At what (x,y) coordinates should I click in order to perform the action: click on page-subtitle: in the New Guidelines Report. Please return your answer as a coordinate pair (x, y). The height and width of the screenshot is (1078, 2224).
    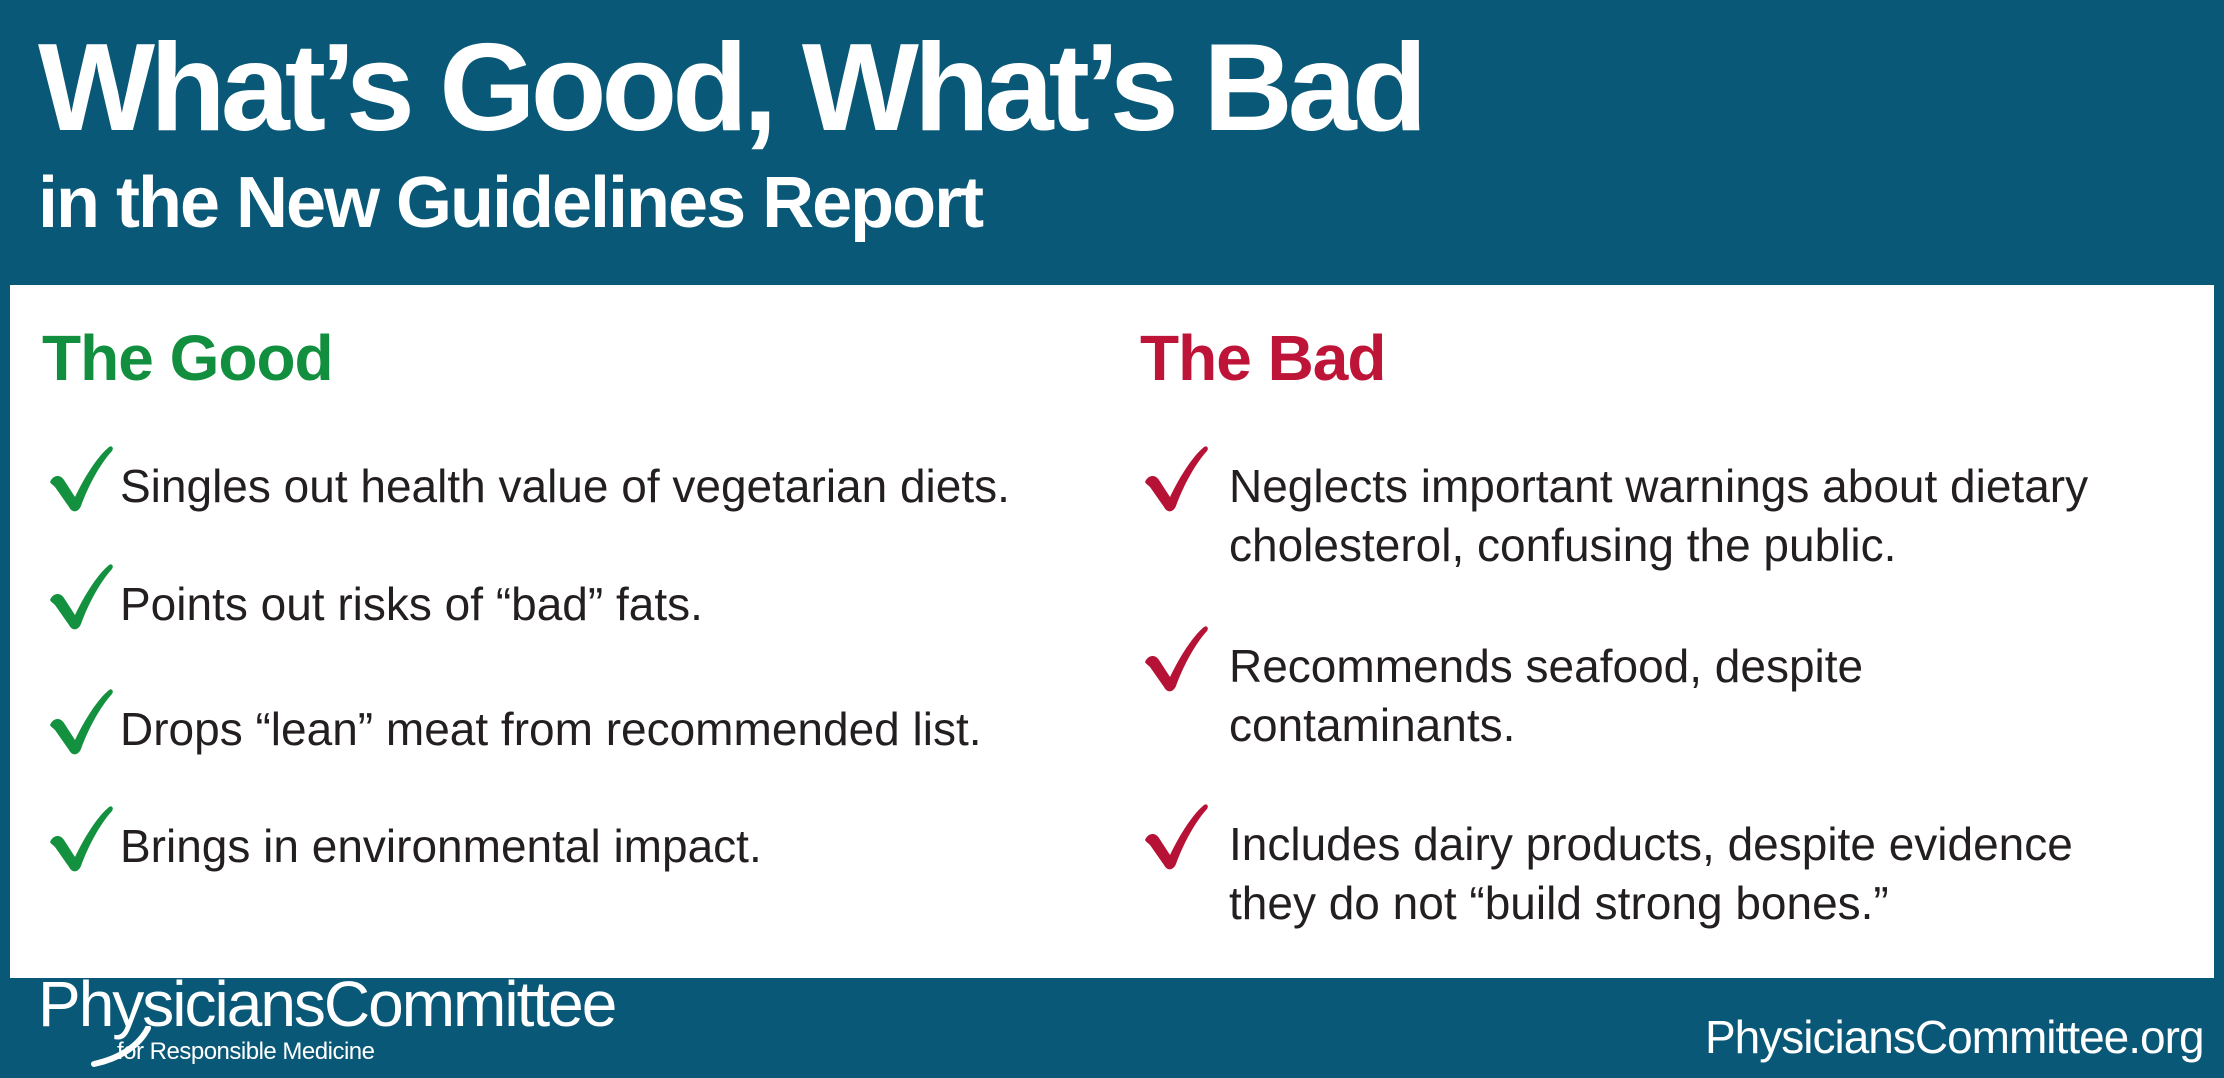
    Looking at the image, I should click on (511, 203).